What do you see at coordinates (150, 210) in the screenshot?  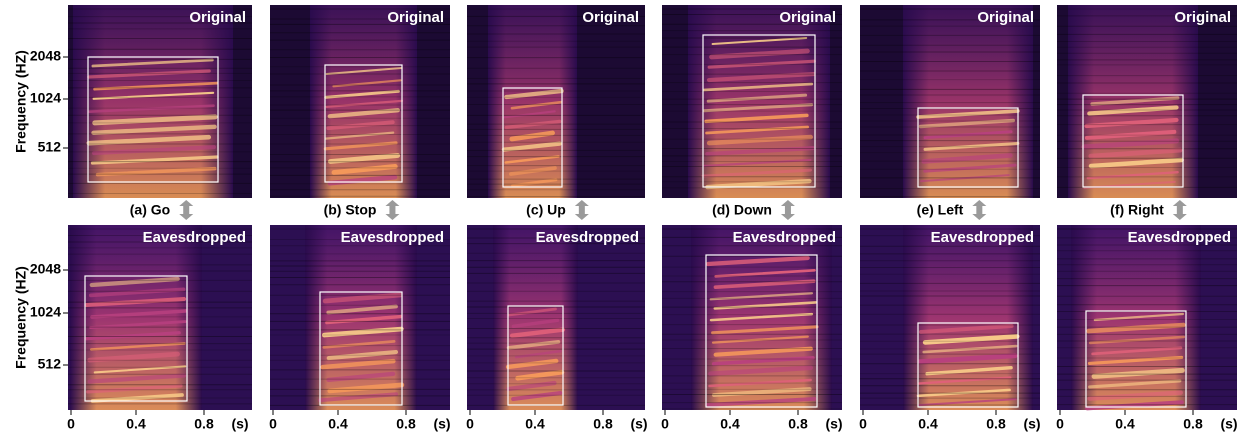 I see `caption: (a) Go` at bounding box center [150, 210].